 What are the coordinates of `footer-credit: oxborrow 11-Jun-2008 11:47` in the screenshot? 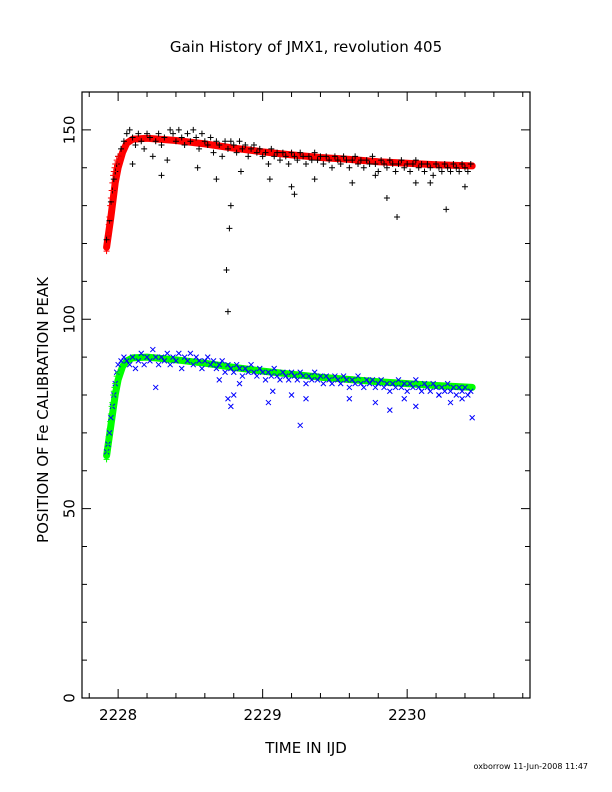 It's located at (531, 766).